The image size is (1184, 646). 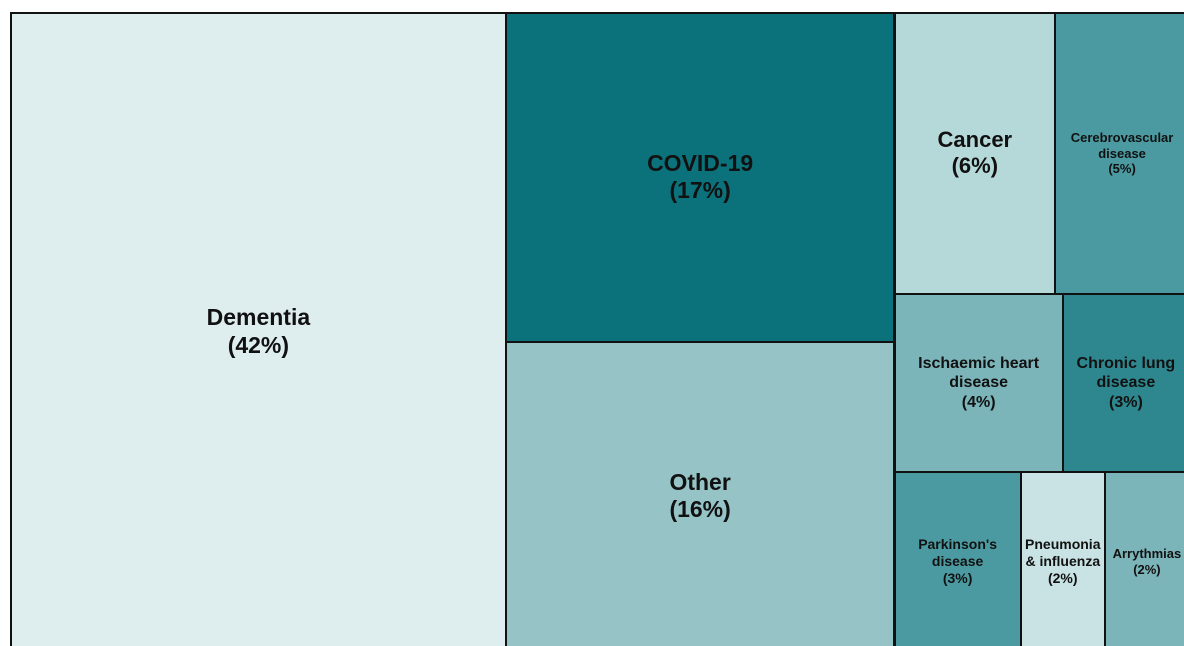 I want to click on value-label: (6%), so click(x=975, y=166).